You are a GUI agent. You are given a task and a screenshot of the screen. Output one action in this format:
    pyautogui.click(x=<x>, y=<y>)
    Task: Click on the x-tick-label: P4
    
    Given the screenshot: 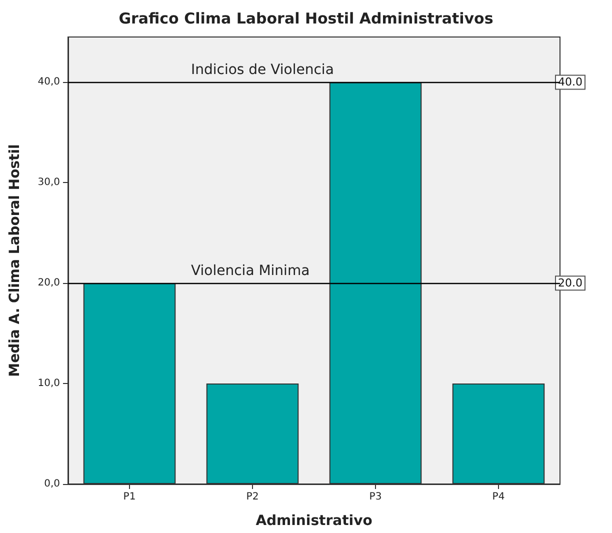 What is the action you would take?
    pyautogui.click(x=498, y=497)
    